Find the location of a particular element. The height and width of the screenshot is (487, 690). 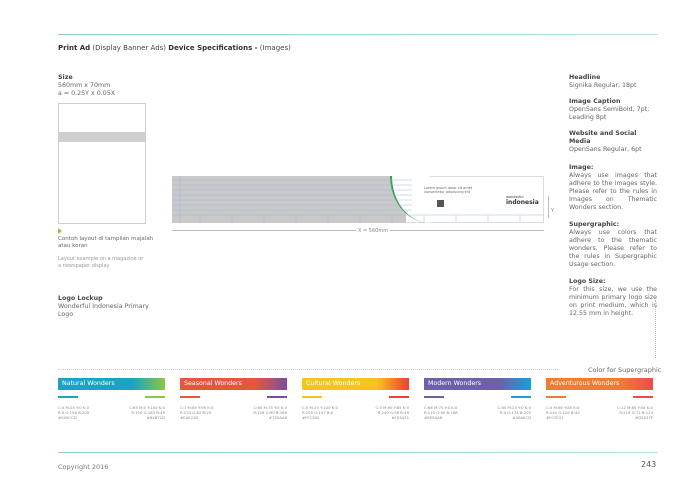

copyright: Copyright 2016 is located at coordinates (83, 467).